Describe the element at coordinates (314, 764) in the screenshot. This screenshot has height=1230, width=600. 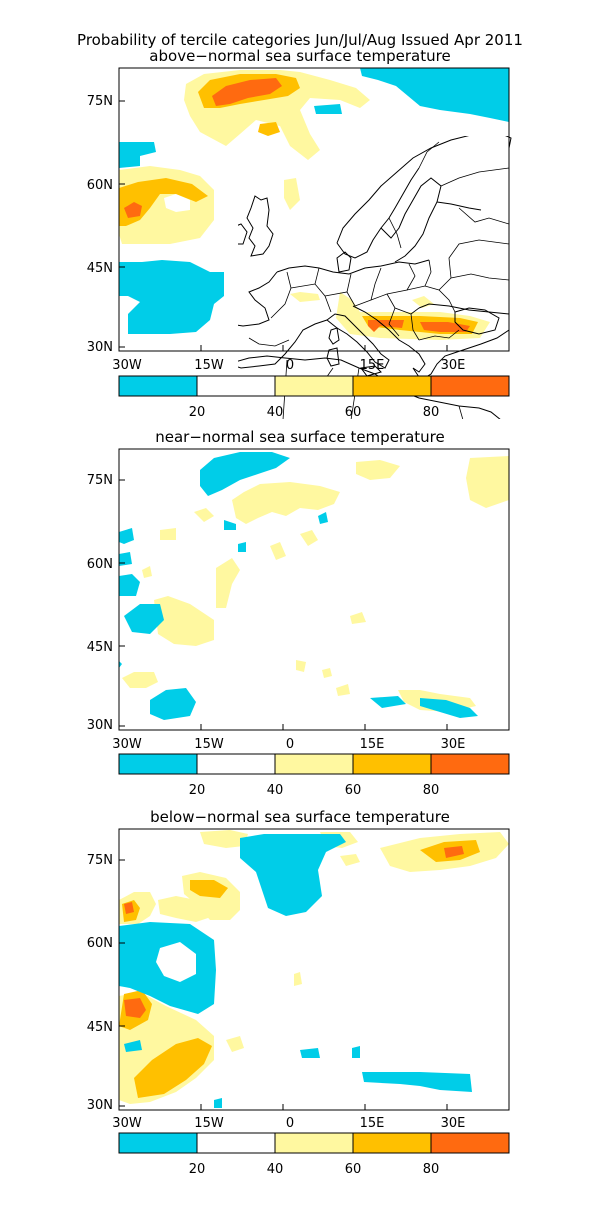
I see `colorbar-near` at that location.